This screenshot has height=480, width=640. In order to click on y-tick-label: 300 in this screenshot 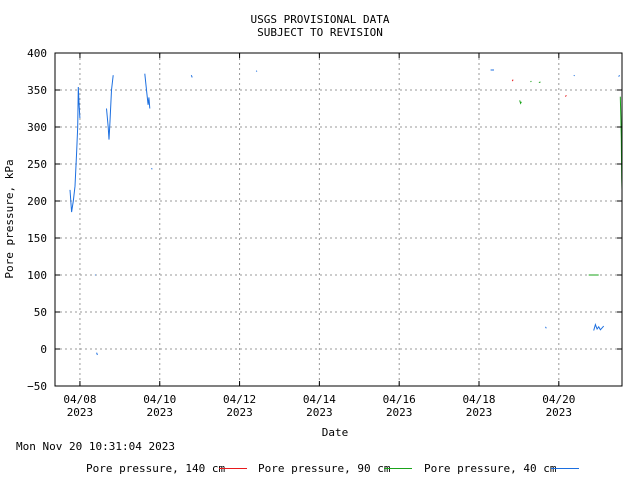, I will do `click(37, 127)`.